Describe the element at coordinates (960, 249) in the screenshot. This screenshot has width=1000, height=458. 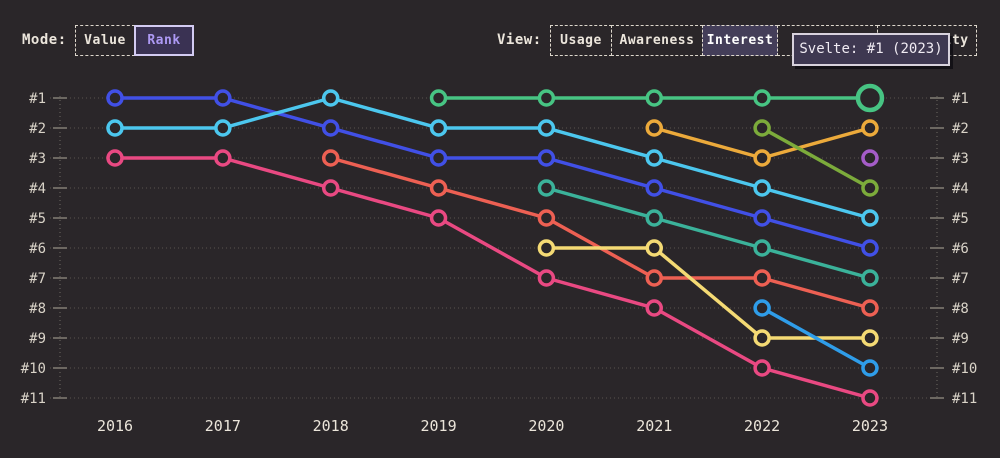
I see `rank-label-right-6: #6` at that location.